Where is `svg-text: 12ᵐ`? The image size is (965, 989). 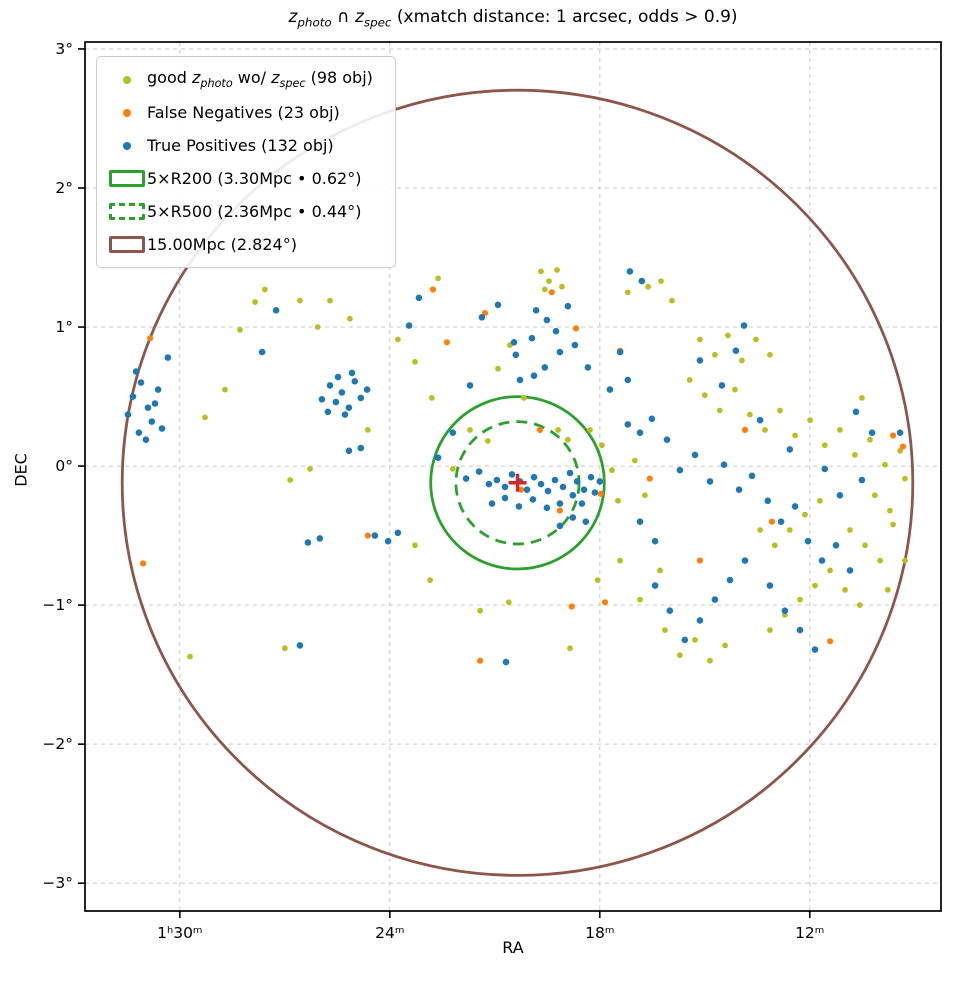
svg-text: 12ᵐ is located at coordinates (809, 933).